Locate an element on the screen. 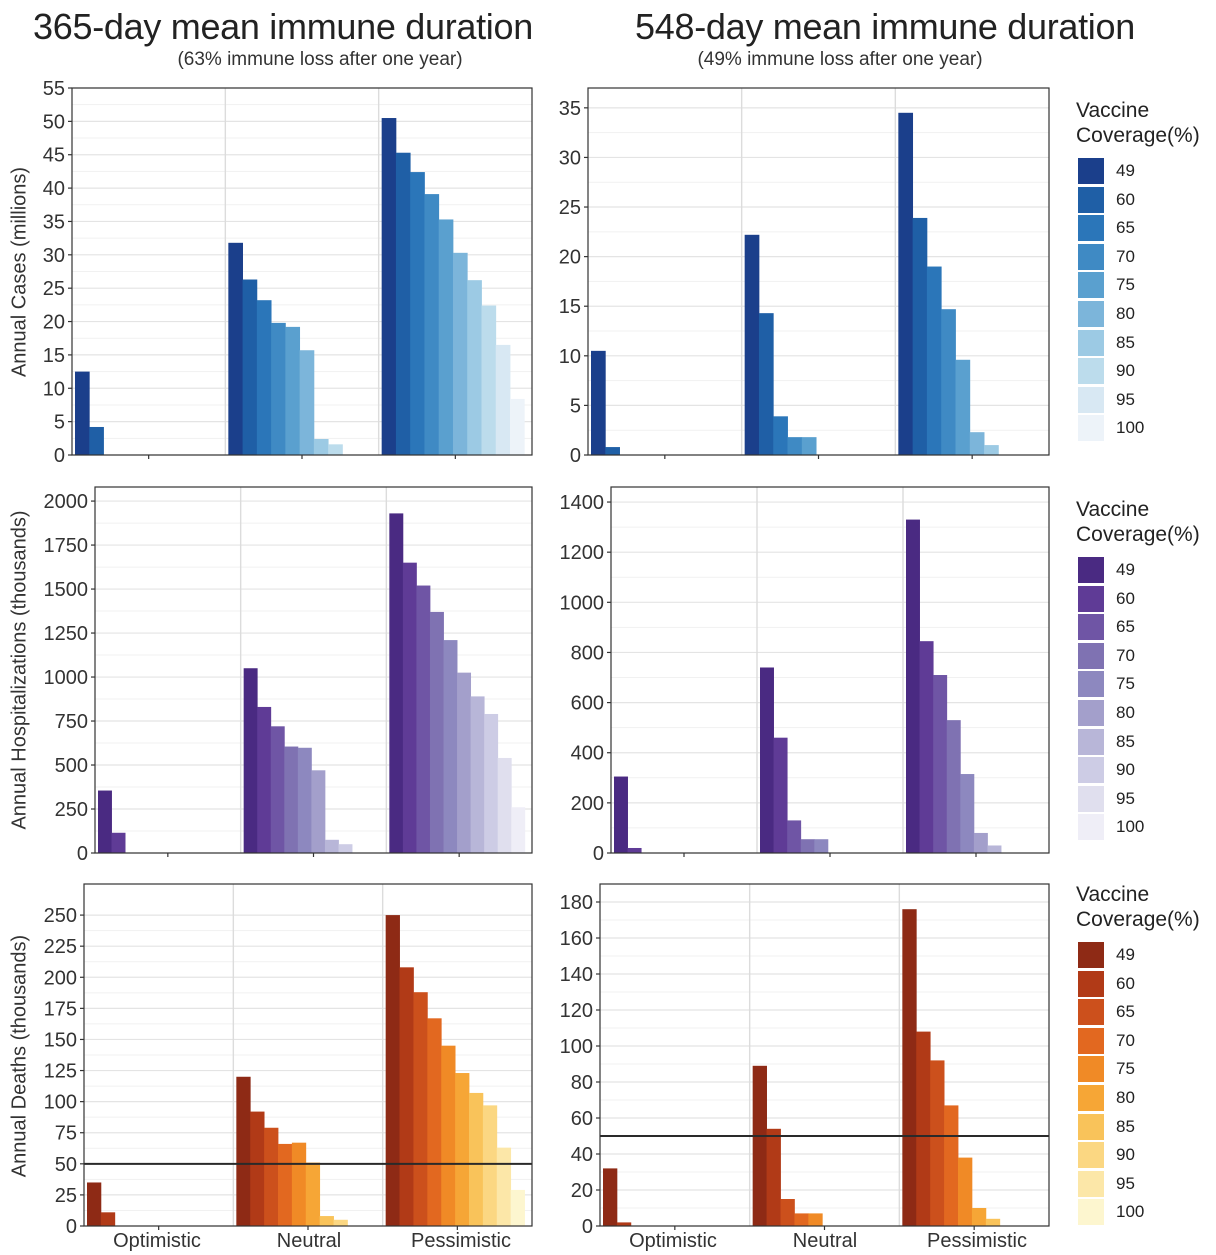 The image size is (1216, 1255). y-tick-label: 40 is located at coordinates (54, 189).